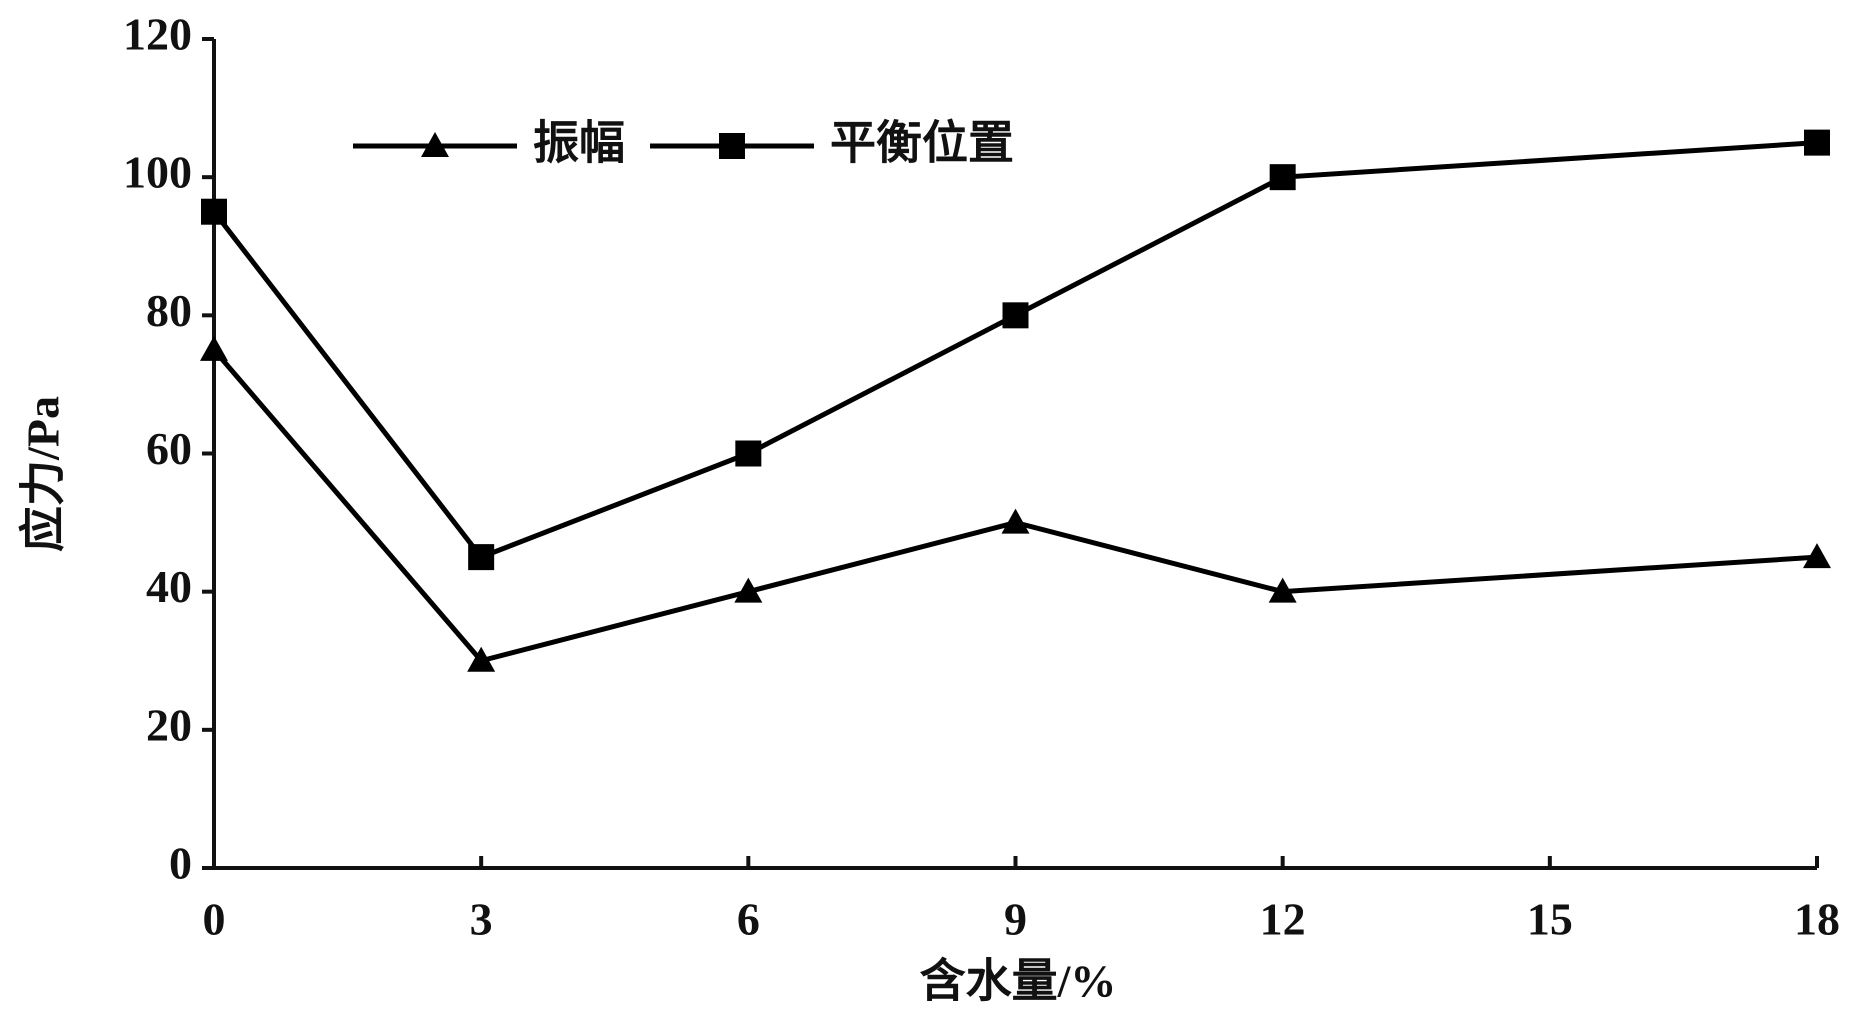 This screenshot has width=1860, height=1026. Describe the element at coordinates (157, 172) in the screenshot. I see `y-tick-label: 100` at that location.